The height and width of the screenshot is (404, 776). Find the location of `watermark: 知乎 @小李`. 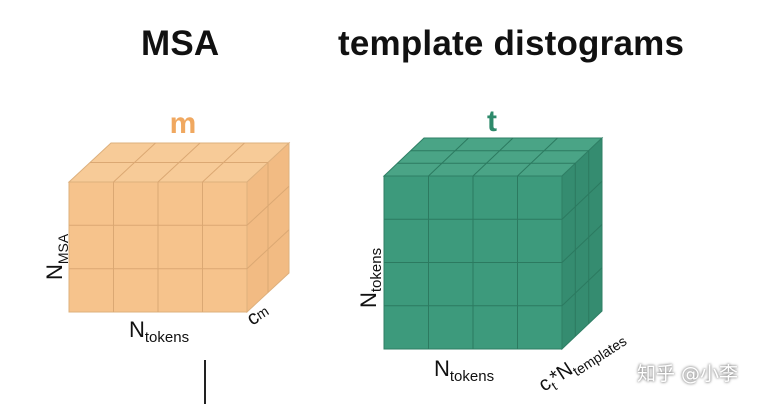

watermark: 知乎 @小李 is located at coordinates (688, 374).